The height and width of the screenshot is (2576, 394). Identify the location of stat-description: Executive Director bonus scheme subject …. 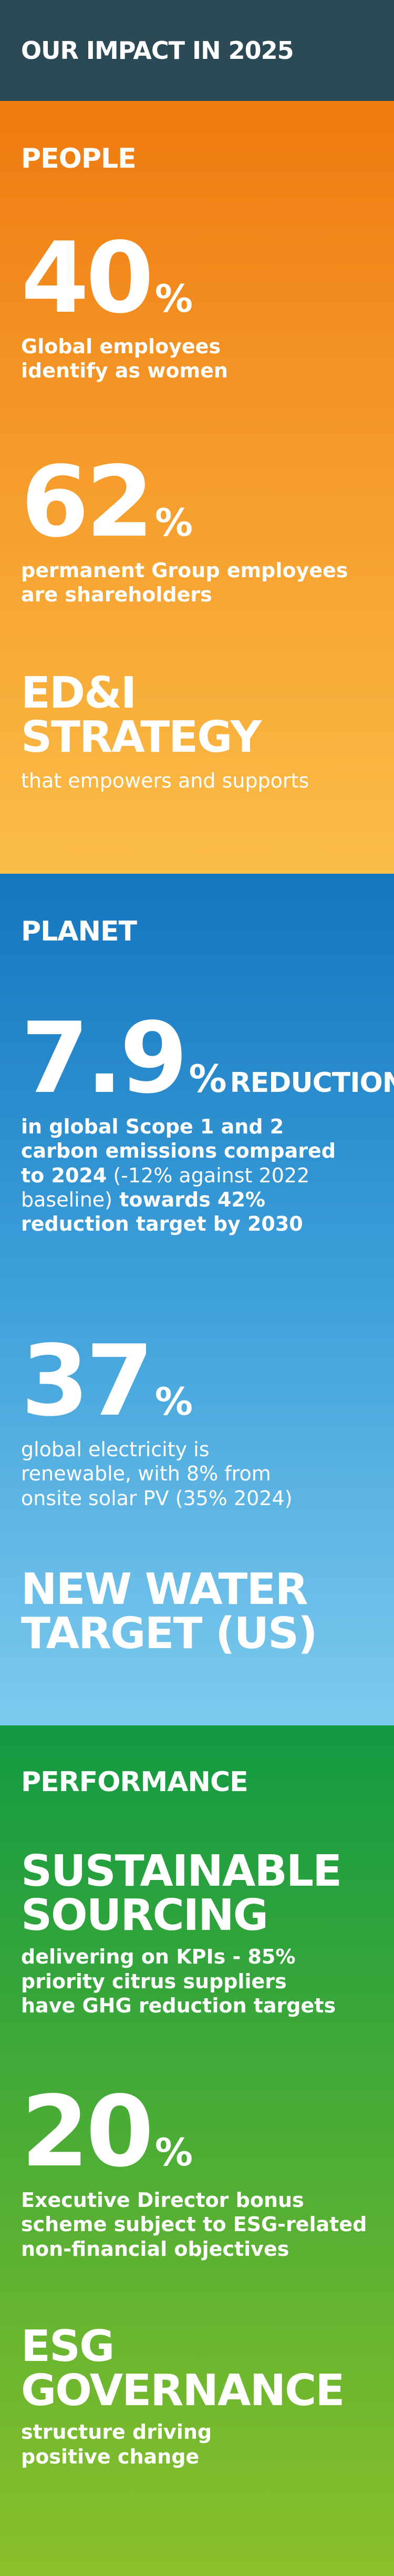
(199, 2224).